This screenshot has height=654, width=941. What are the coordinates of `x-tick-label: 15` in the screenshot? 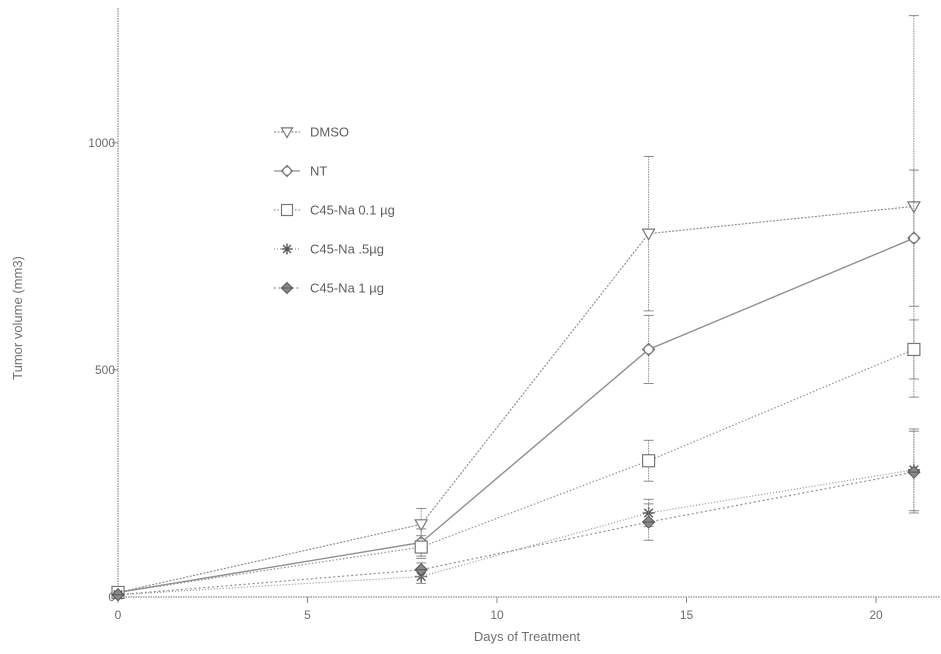 It's located at (687, 615).